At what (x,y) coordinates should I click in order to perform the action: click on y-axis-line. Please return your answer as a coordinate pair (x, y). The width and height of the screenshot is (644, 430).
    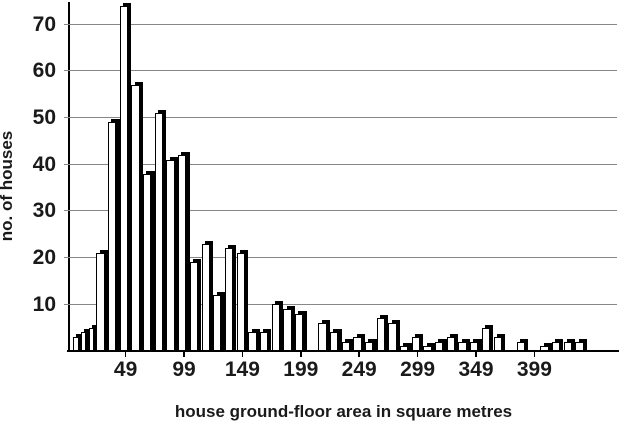
    Looking at the image, I should click on (69, 177).